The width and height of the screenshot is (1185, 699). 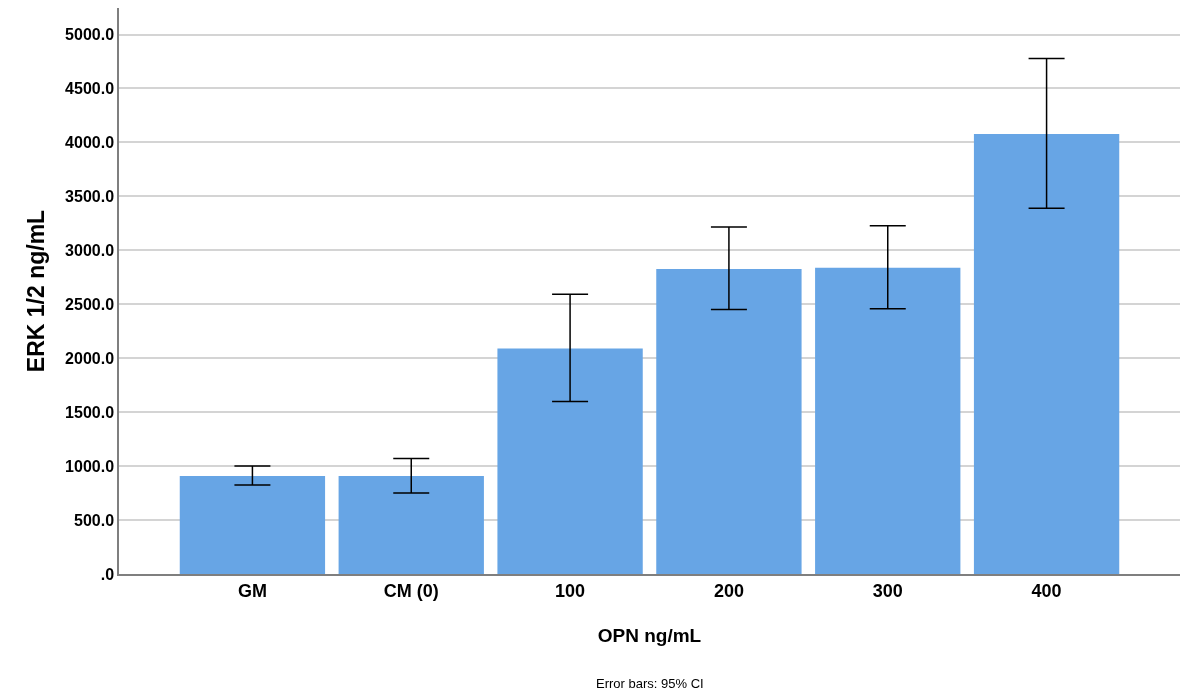 What do you see at coordinates (90, 358) in the screenshot?
I see `y-tick-label: 2000.0` at bounding box center [90, 358].